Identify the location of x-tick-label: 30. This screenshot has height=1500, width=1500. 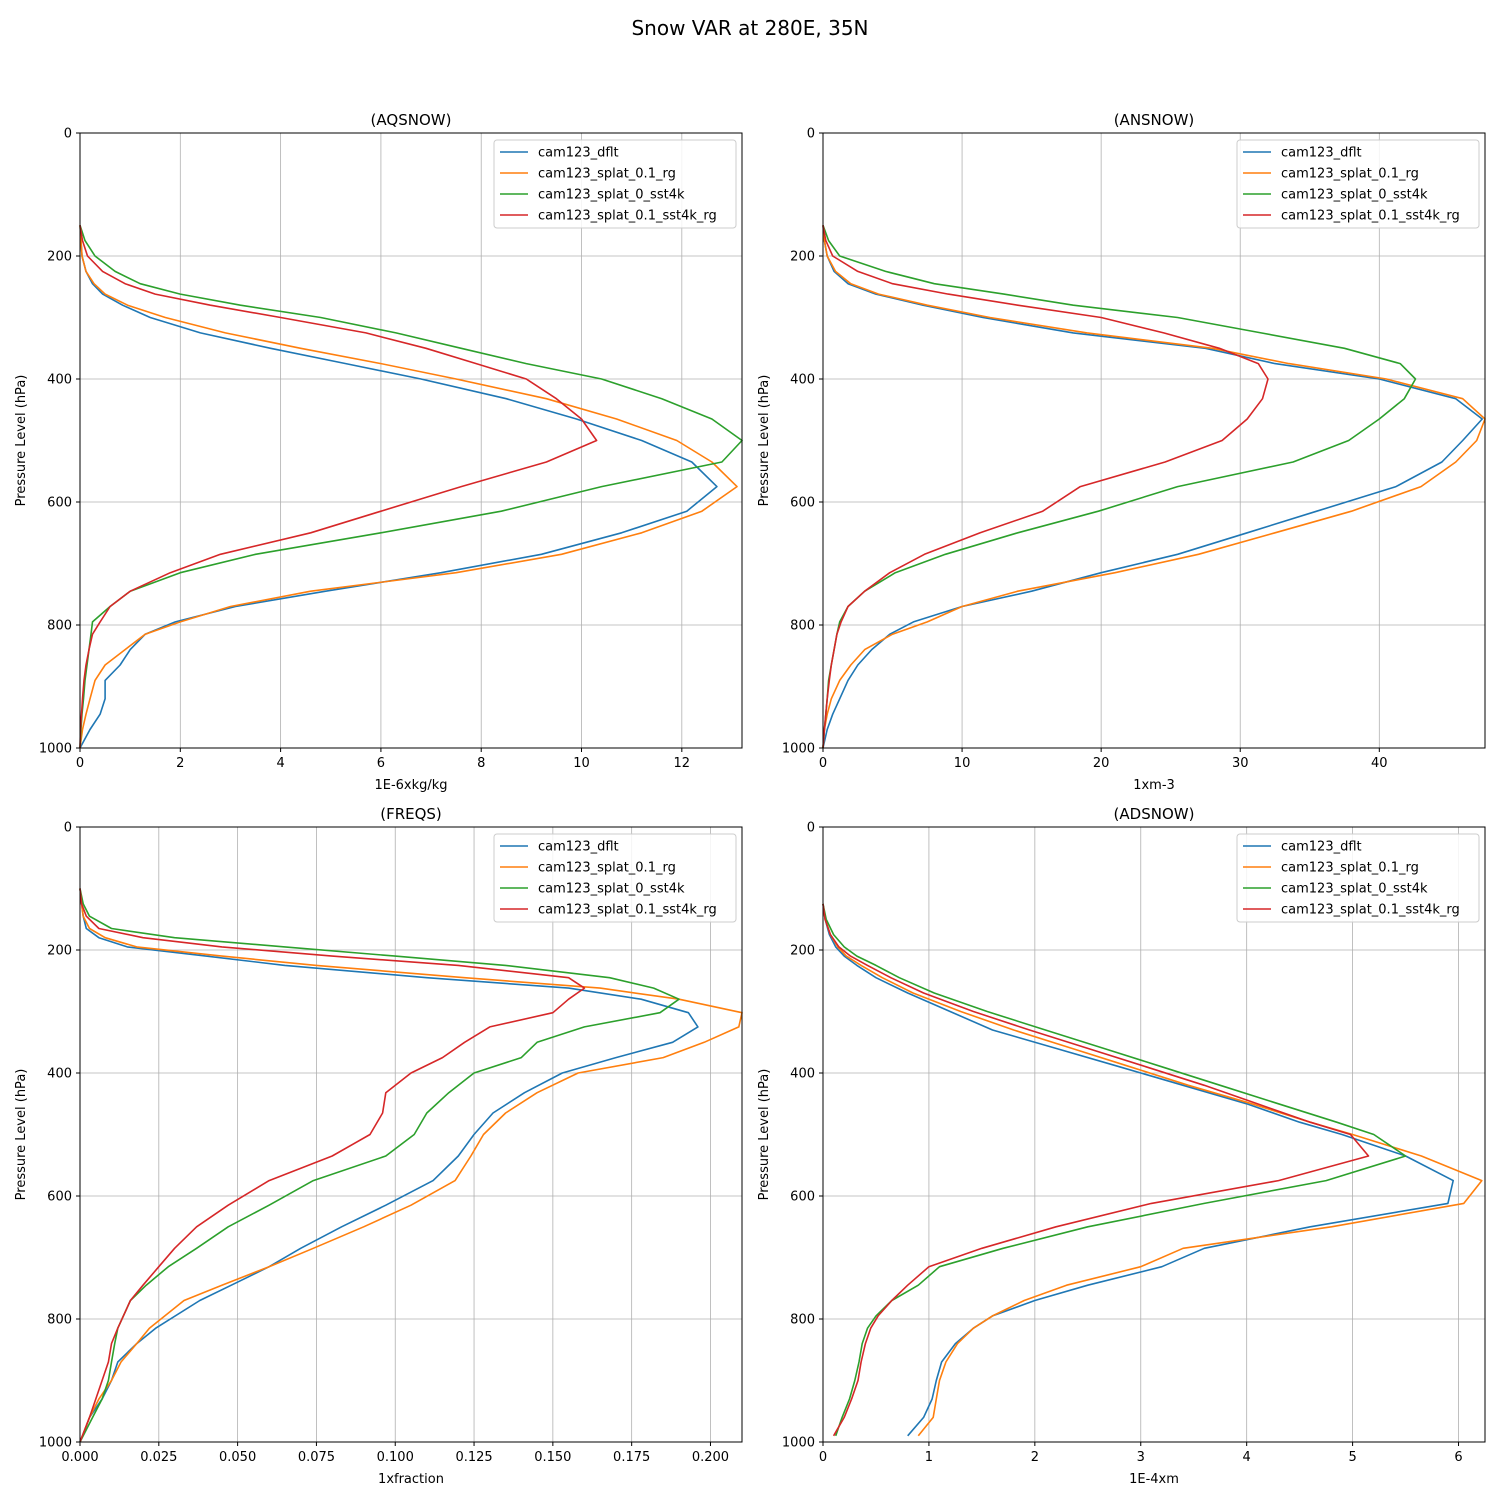
(1240, 763).